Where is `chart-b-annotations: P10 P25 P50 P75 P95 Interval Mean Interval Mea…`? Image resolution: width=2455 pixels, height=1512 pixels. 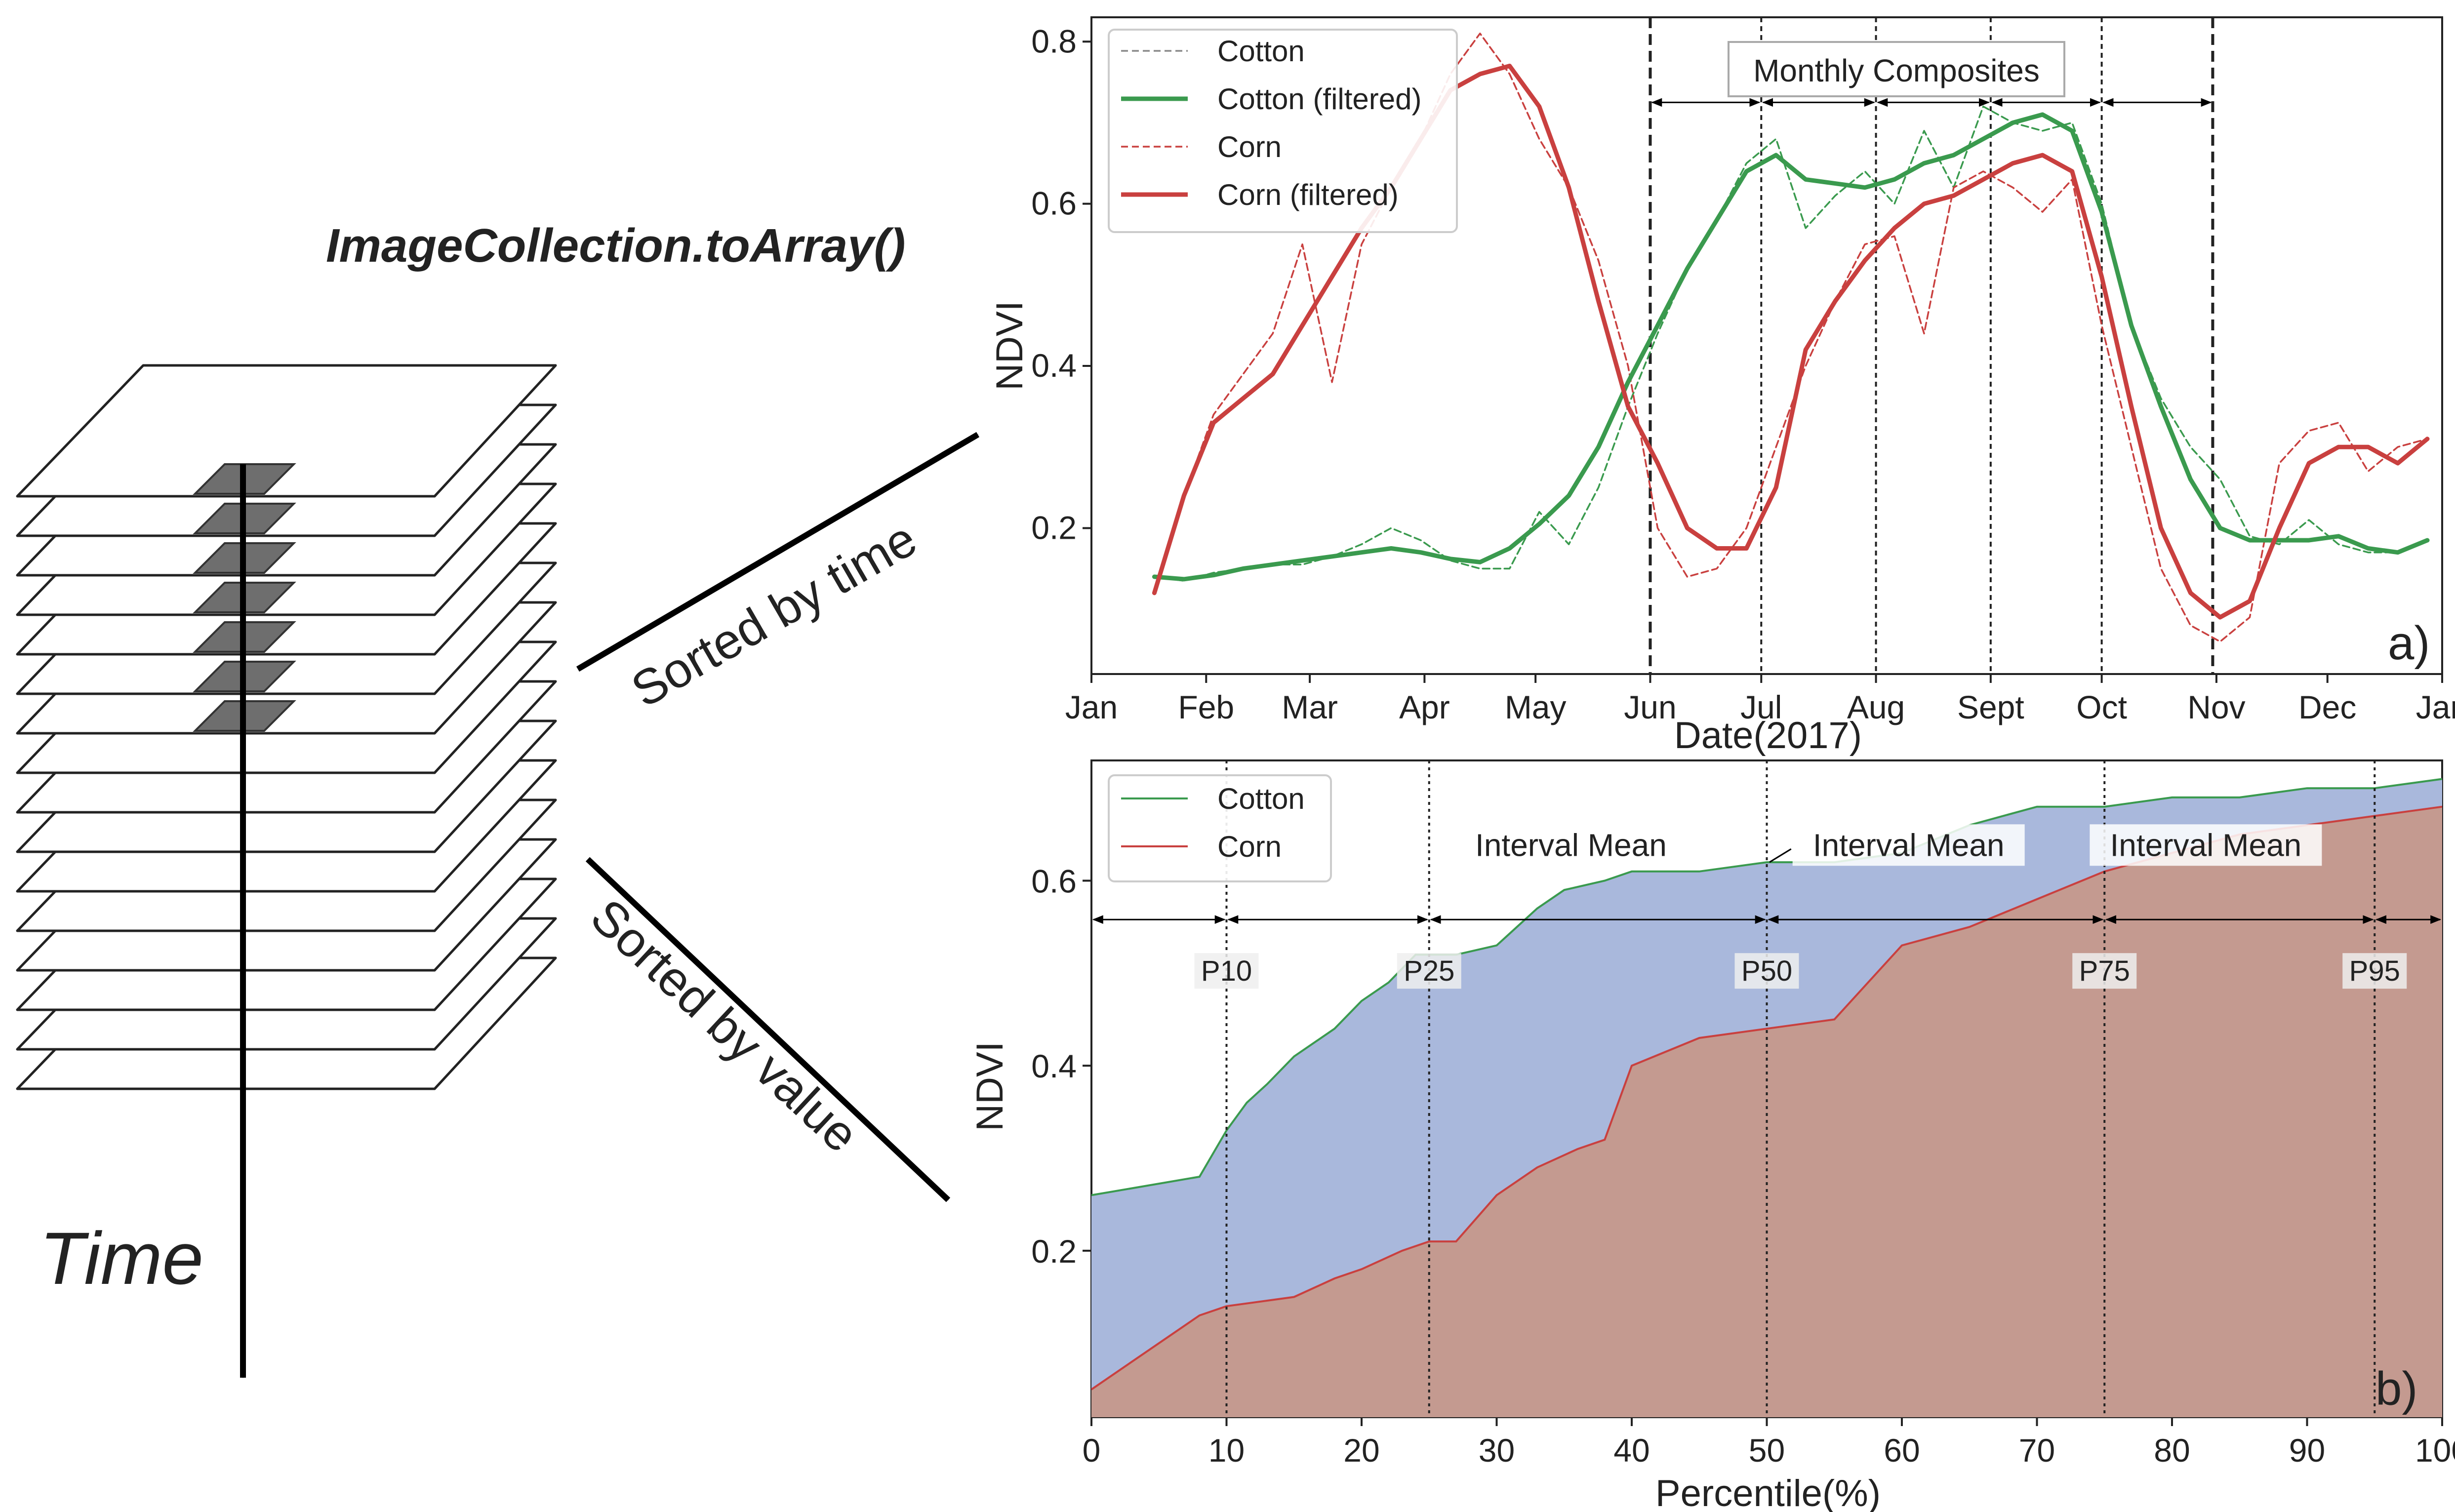 chart-b-annotations: P10 P25 P50 P75 P95 Interval Mean Interval Mea… is located at coordinates (1800, 907).